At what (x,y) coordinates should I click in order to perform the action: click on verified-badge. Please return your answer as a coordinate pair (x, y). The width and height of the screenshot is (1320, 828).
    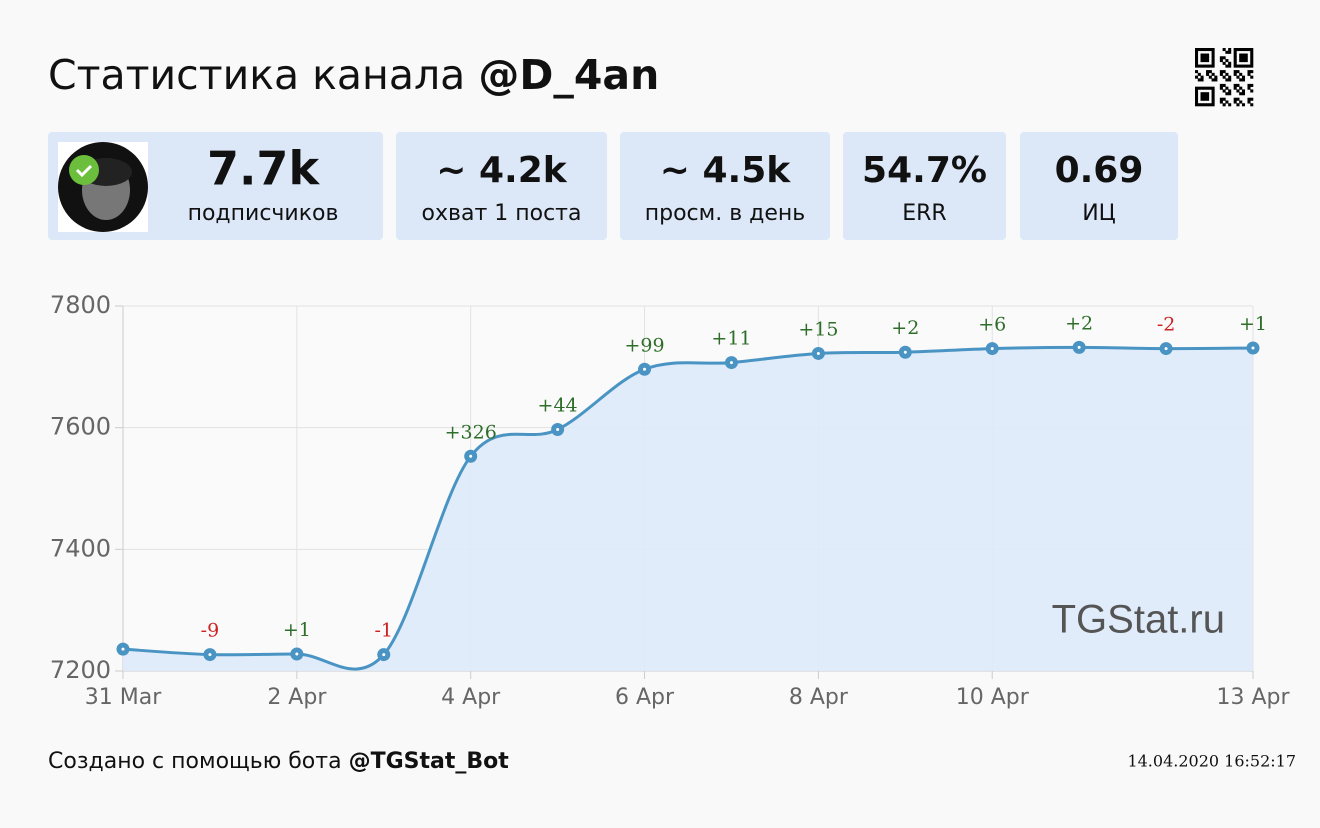
    Looking at the image, I should click on (84, 170).